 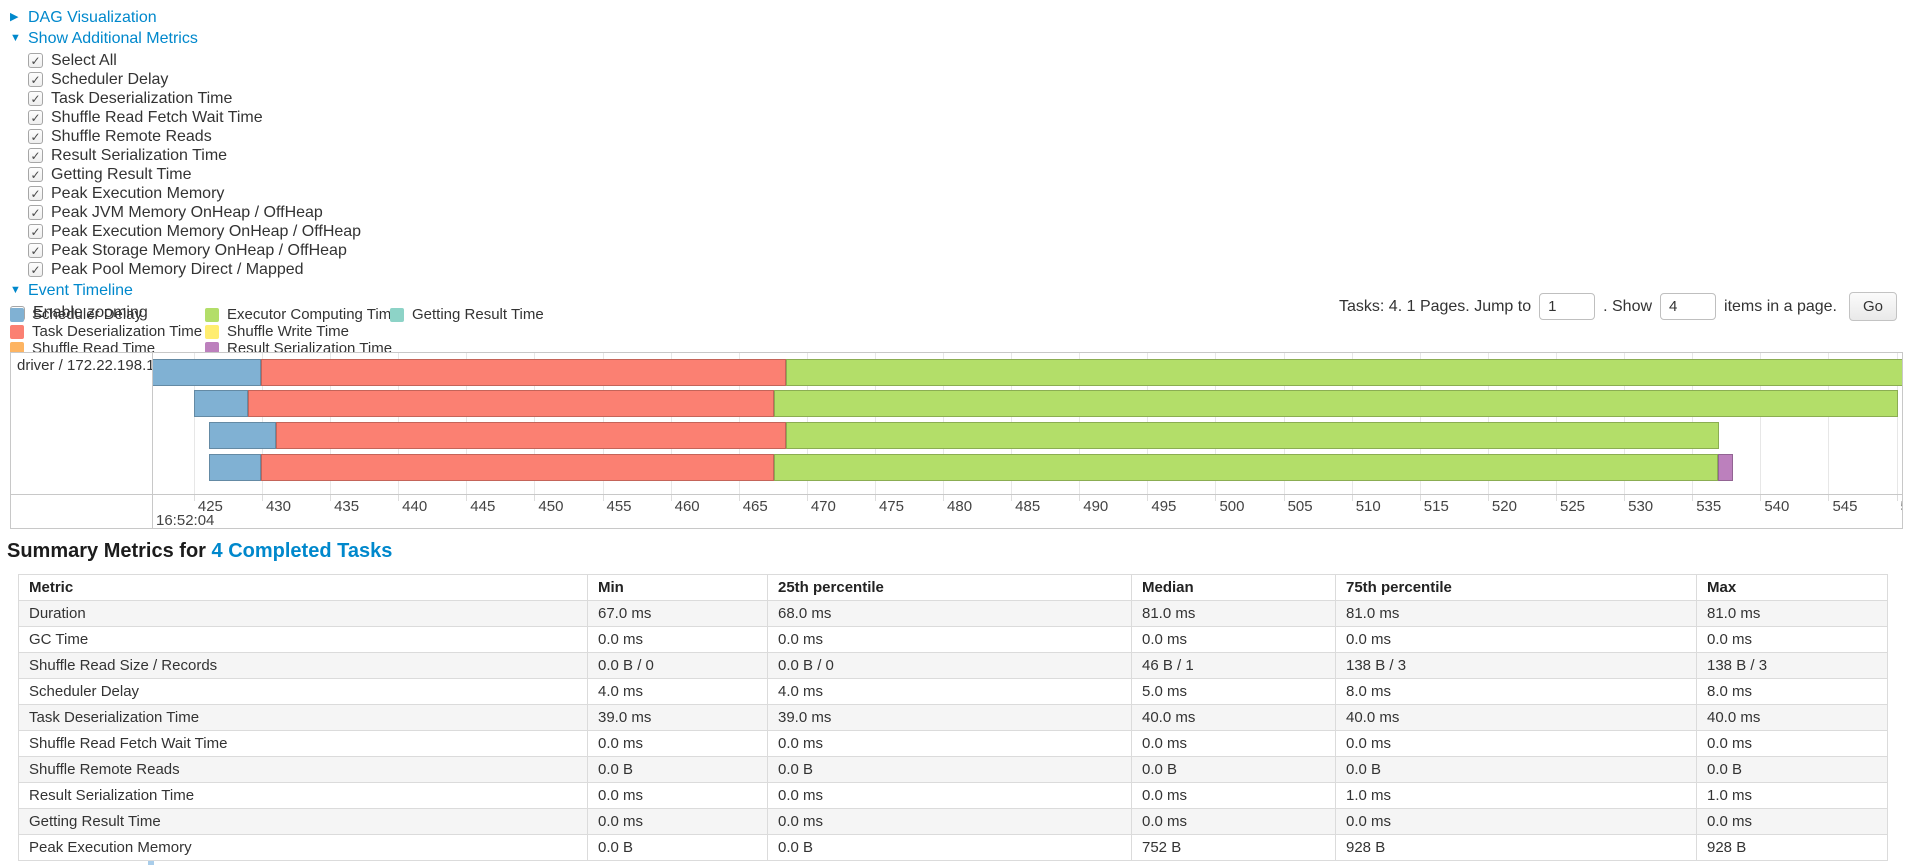 I want to click on metric-value-cell: 752 B, so click(x=1233, y=847).